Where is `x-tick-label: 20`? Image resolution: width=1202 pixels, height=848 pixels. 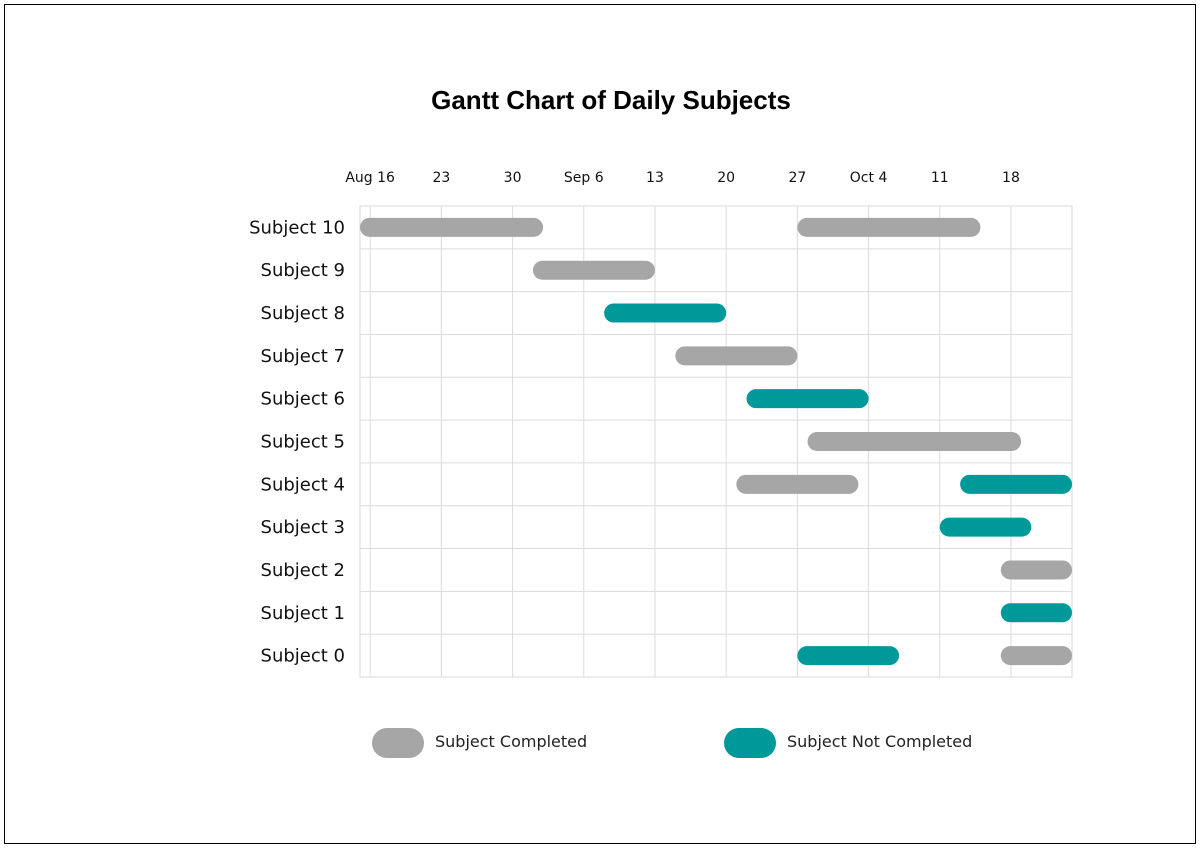 x-tick-label: 20 is located at coordinates (726, 178).